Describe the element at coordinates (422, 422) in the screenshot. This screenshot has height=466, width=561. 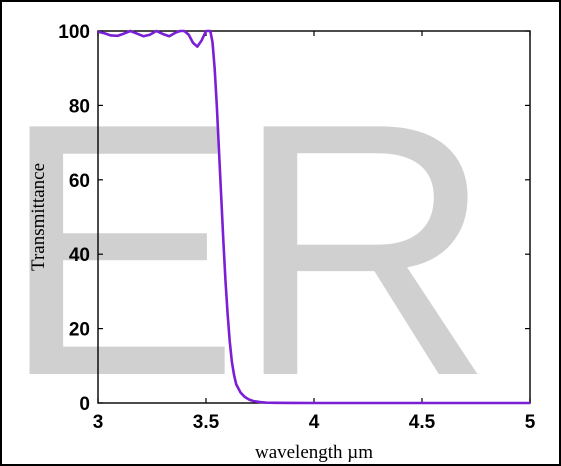
I see `x-tick-label: 4.5` at that location.